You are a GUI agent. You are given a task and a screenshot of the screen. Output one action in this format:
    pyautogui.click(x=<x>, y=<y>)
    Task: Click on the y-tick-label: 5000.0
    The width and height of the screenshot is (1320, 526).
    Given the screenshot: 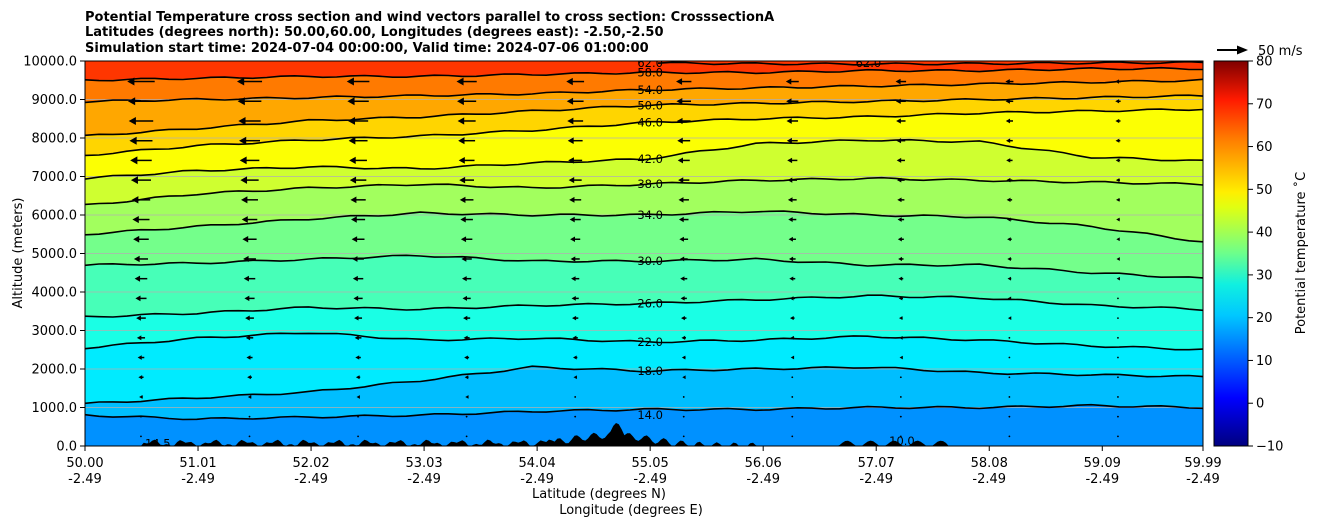 What is the action you would take?
    pyautogui.click(x=55, y=254)
    